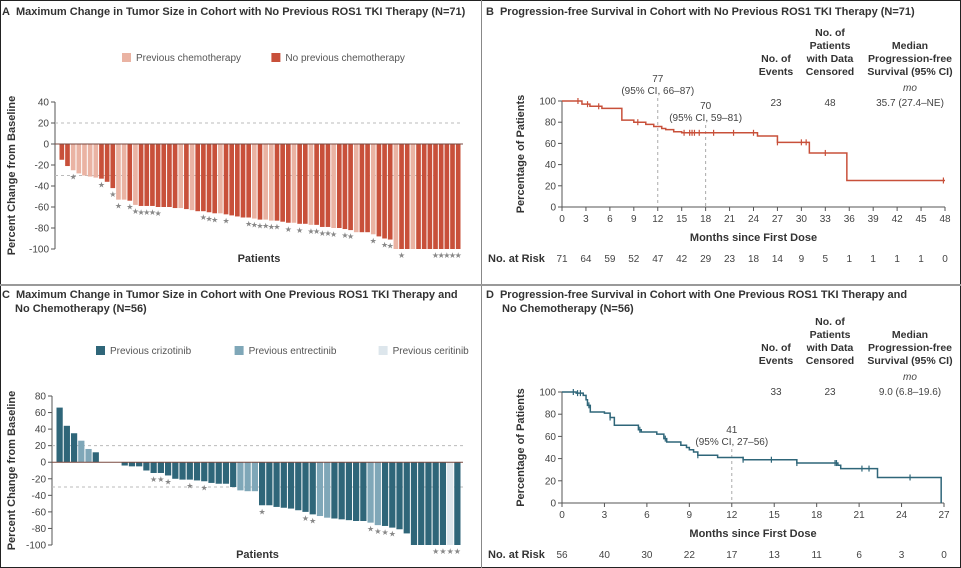  Describe the element at coordinates (753, 141) in the screenshot. I see `km-curve` at that location.